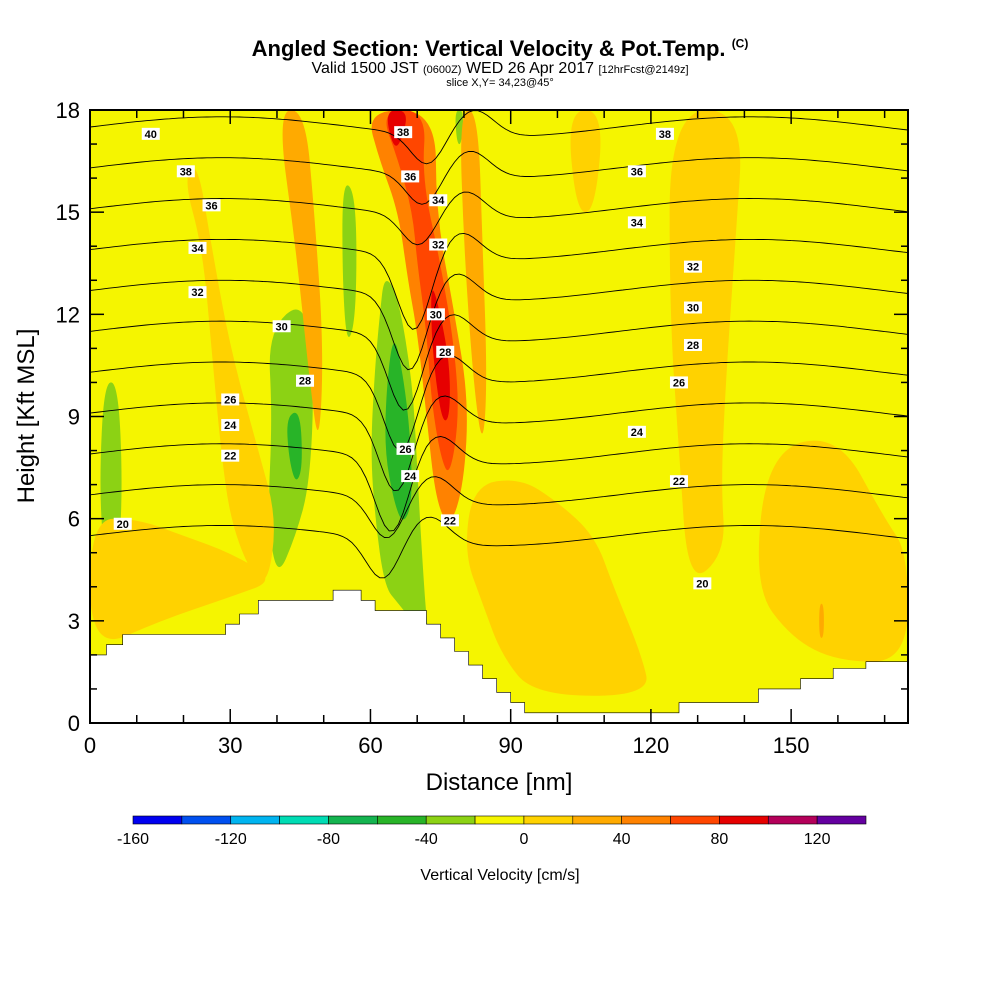 The image size is (1000, 1000). I want to click on isentrope-label-27: 24, so click(637, 433).